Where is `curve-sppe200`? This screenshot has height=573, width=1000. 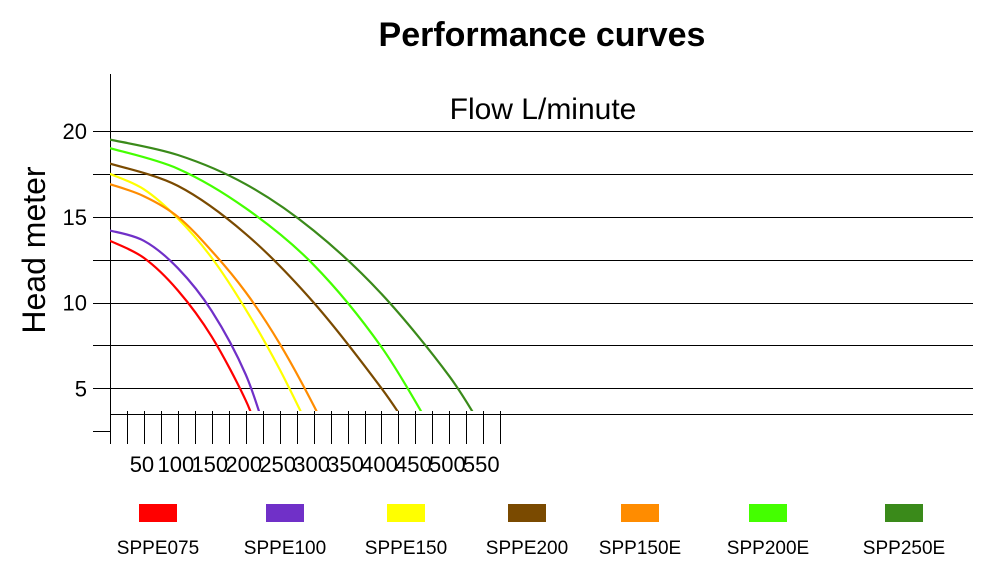
curve-sppe200 is located at coordinates (254, 286).